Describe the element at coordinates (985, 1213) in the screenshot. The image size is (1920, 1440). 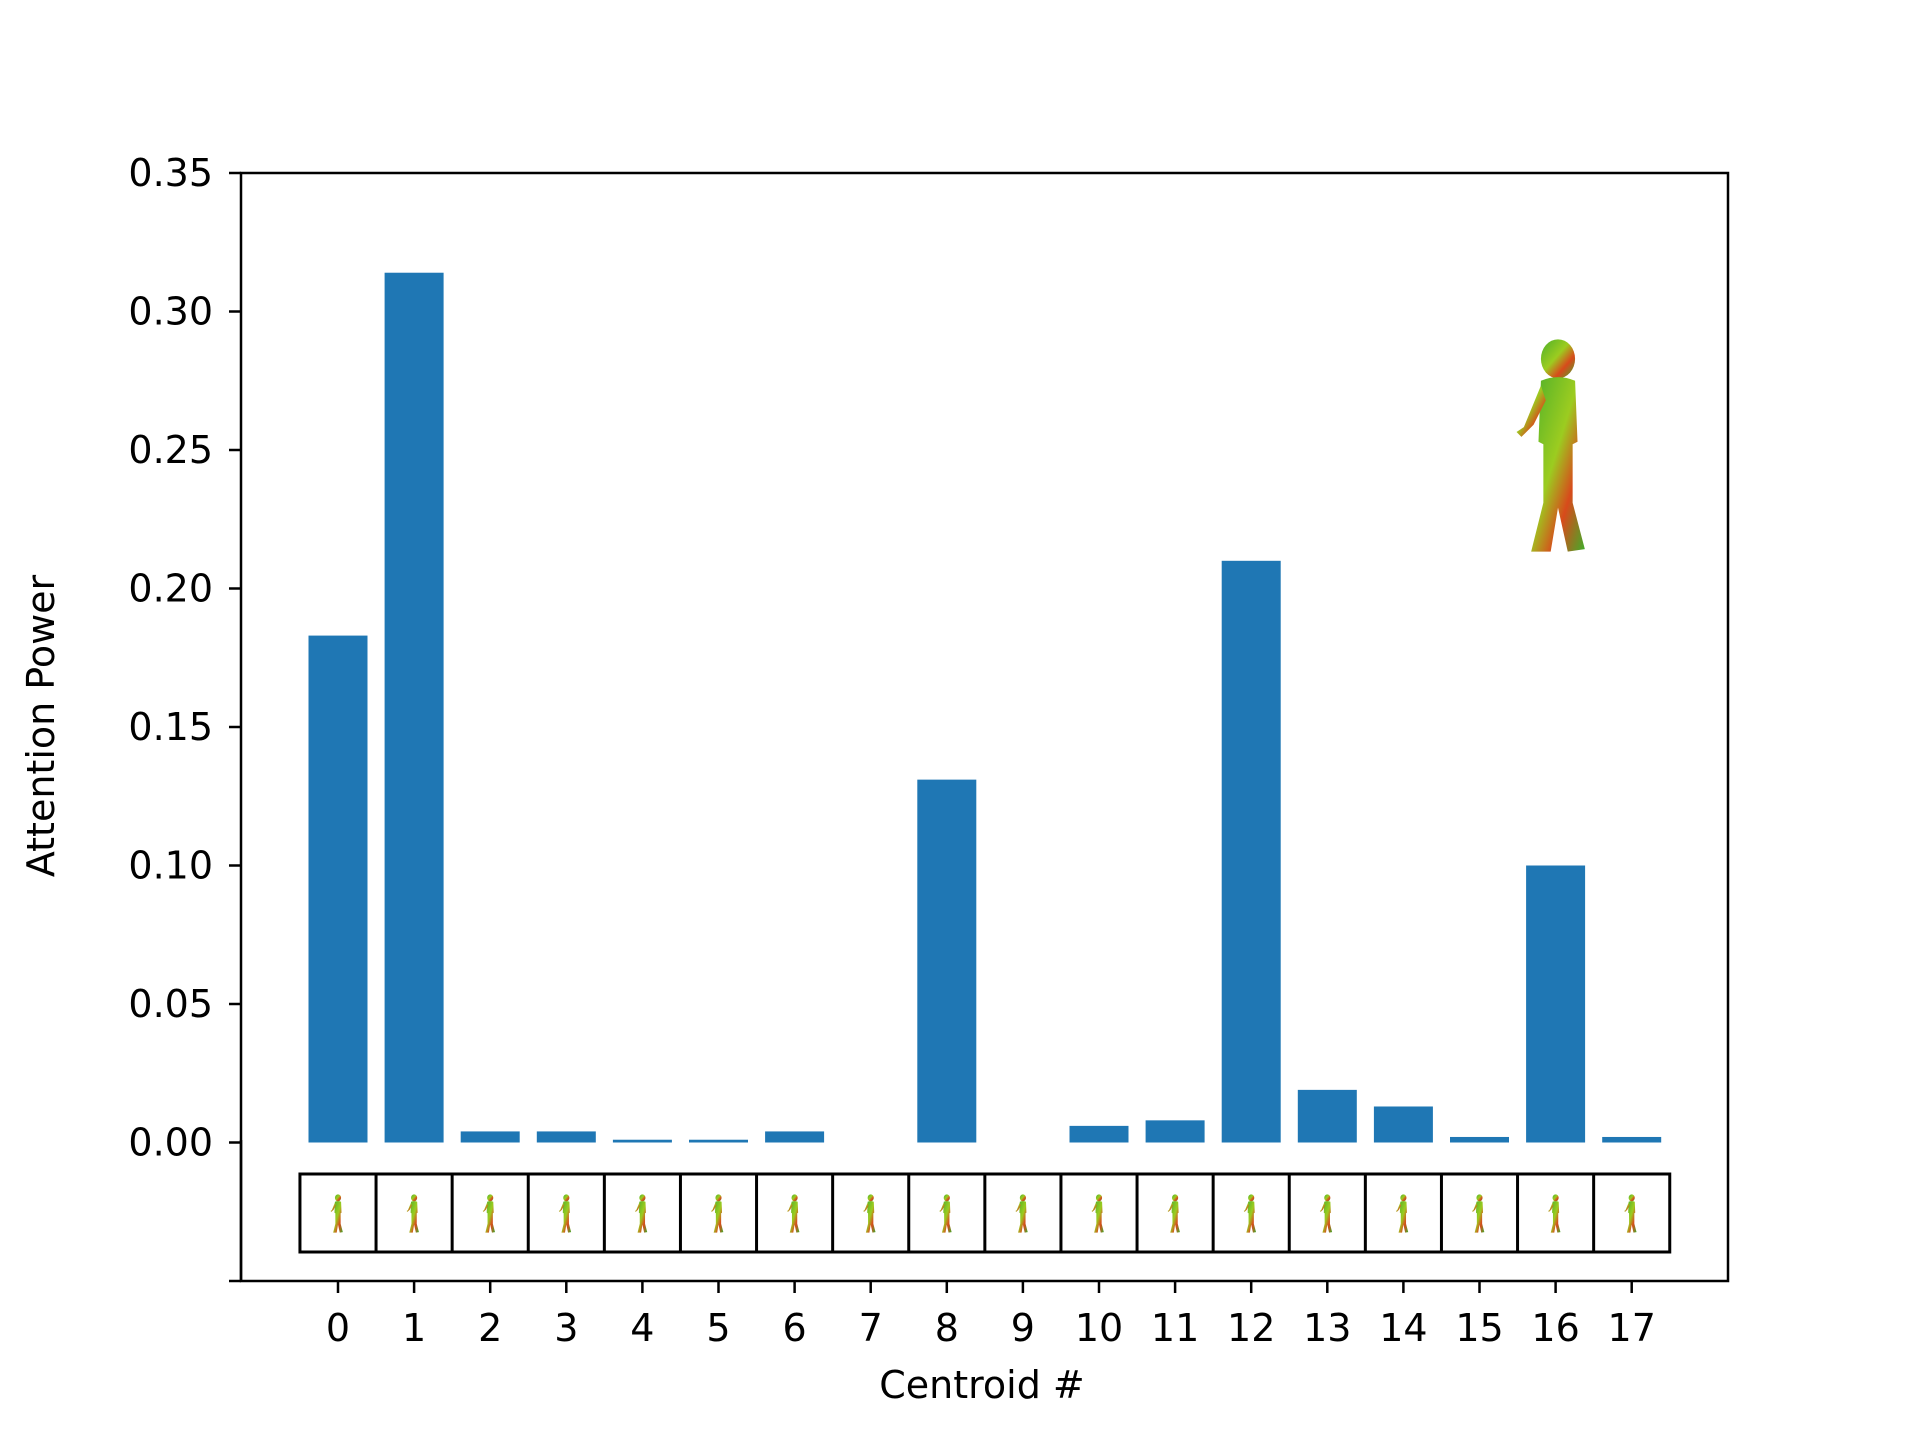
I see `centroid-thumbnail-strip` at that location.